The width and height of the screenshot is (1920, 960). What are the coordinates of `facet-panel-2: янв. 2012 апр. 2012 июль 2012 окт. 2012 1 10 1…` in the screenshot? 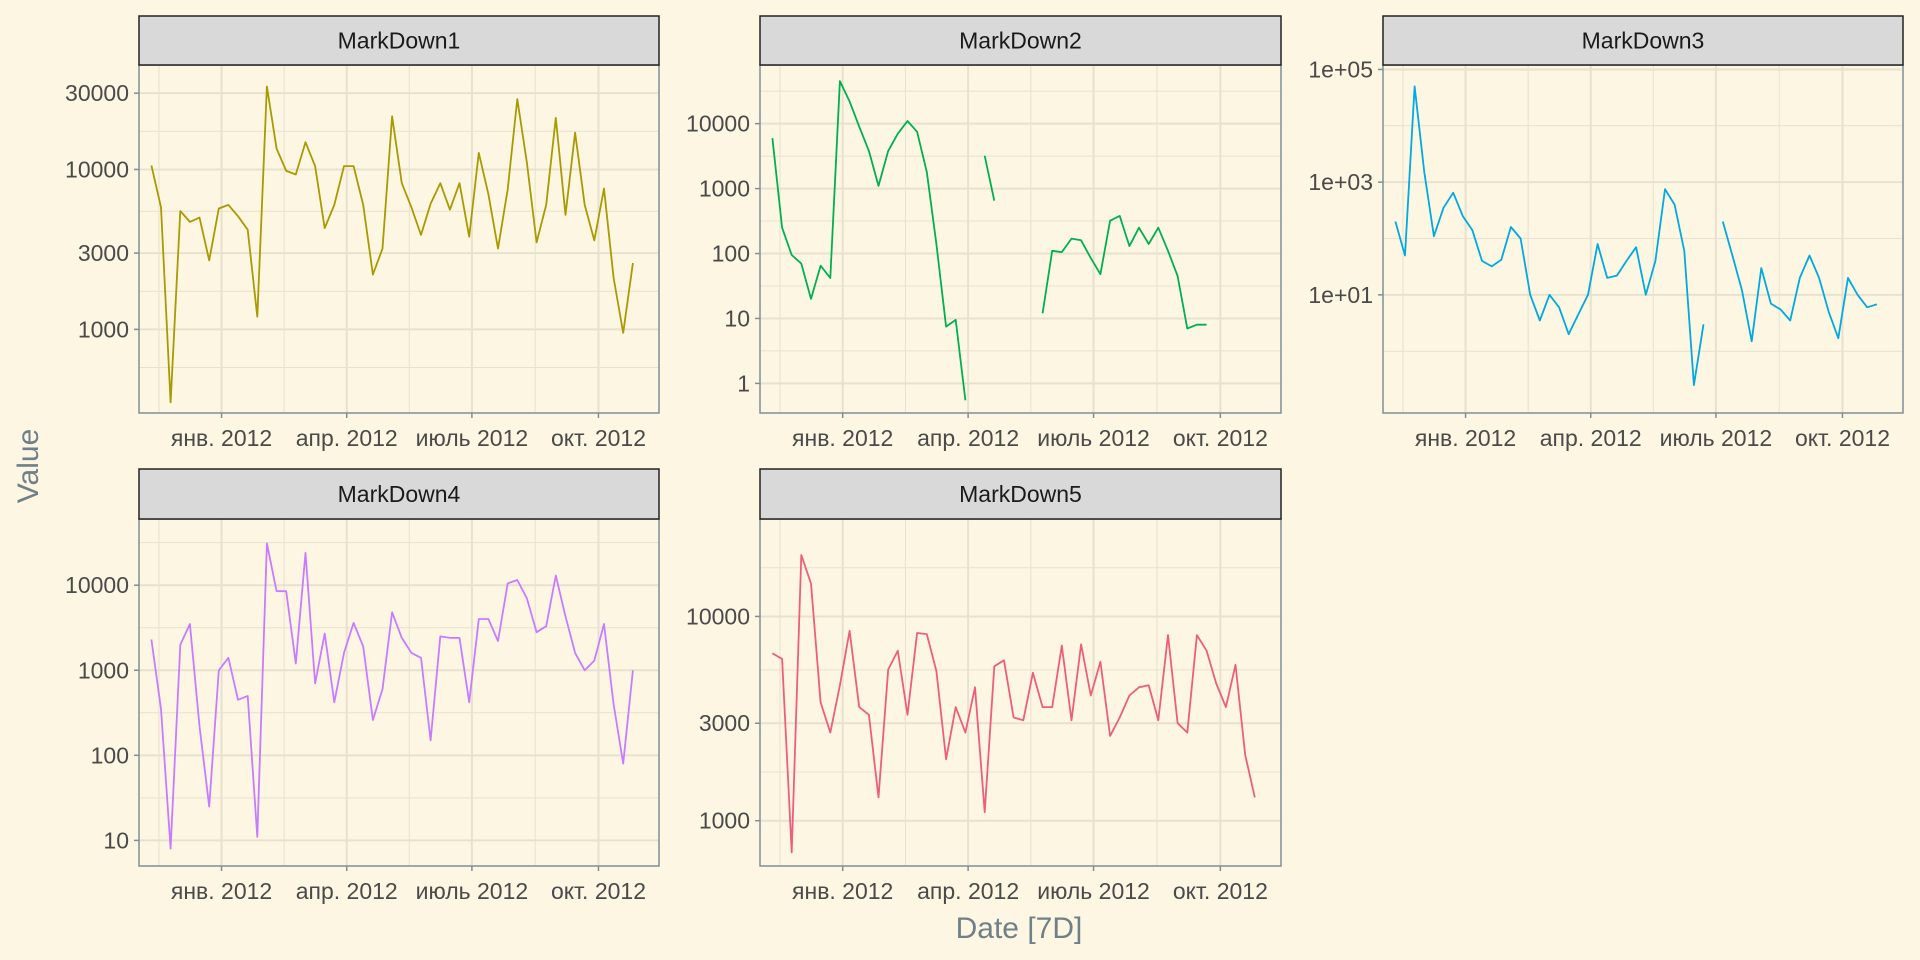 It's located at (984, 233).